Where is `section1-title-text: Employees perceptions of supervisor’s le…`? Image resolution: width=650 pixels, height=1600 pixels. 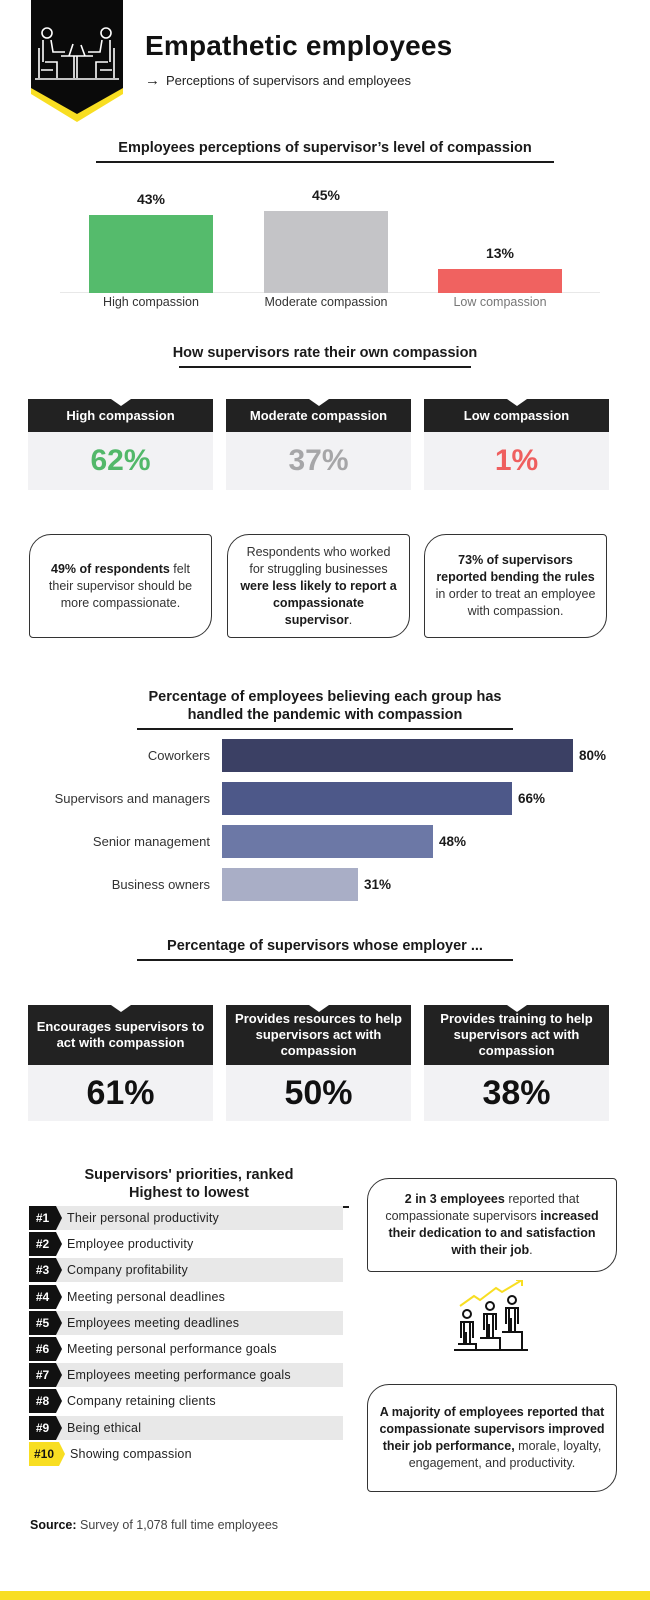 section1-title-text: Employees perceptions of supervisor’s le… is located at coordinates (325, 148).